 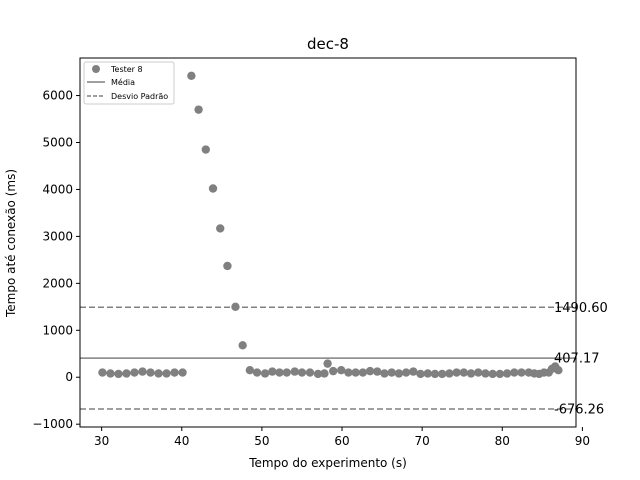 What do you see at coordinates (126, 69) in the screenshot?
I see `legend-label: Tester 8` at bounding box center [126, 69].